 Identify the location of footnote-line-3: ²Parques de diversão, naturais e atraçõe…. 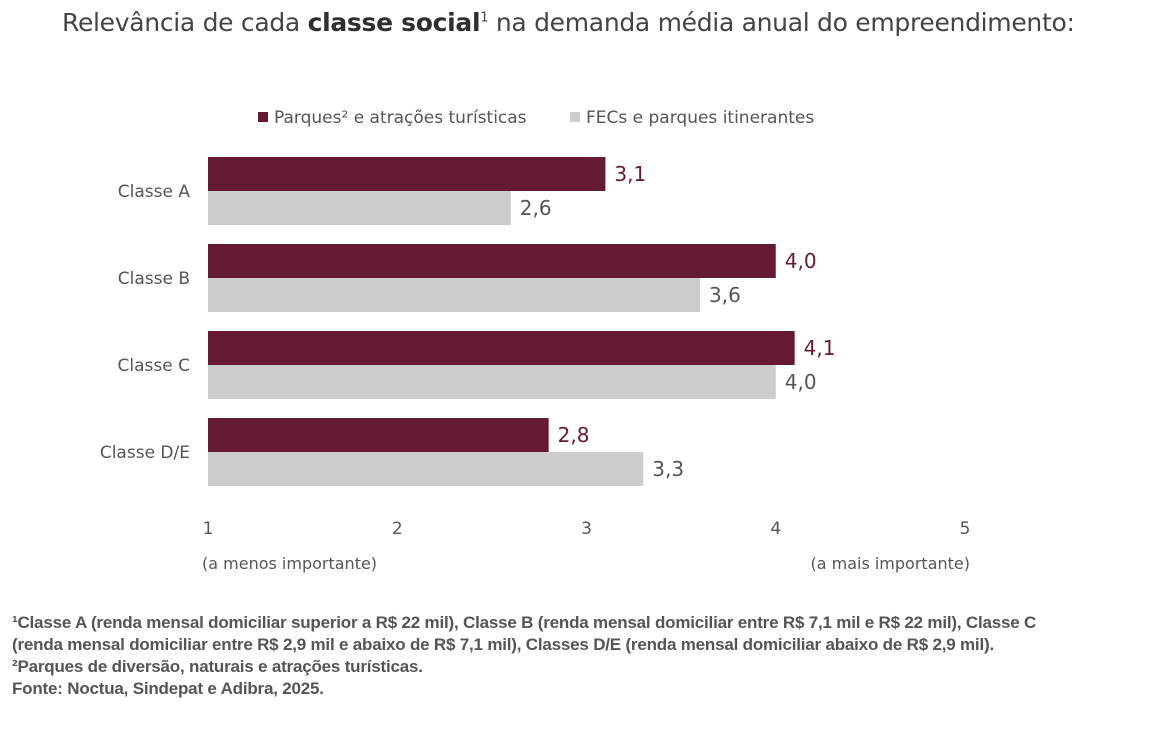
(217, 666).